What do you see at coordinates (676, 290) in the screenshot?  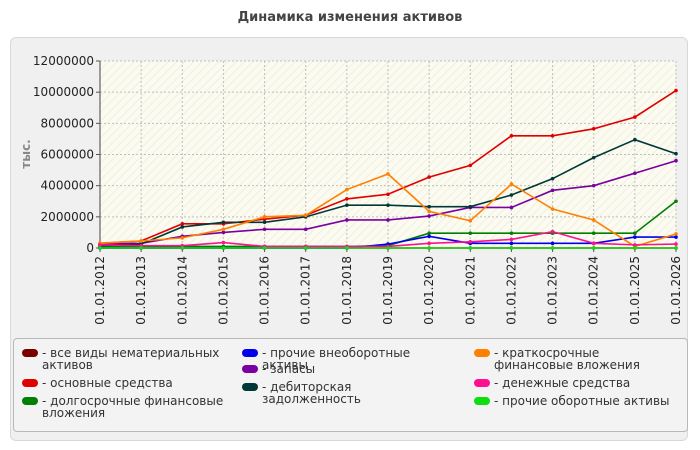 I see `x-tick-label: 01.01.2026` at bounding box center [676, 290].